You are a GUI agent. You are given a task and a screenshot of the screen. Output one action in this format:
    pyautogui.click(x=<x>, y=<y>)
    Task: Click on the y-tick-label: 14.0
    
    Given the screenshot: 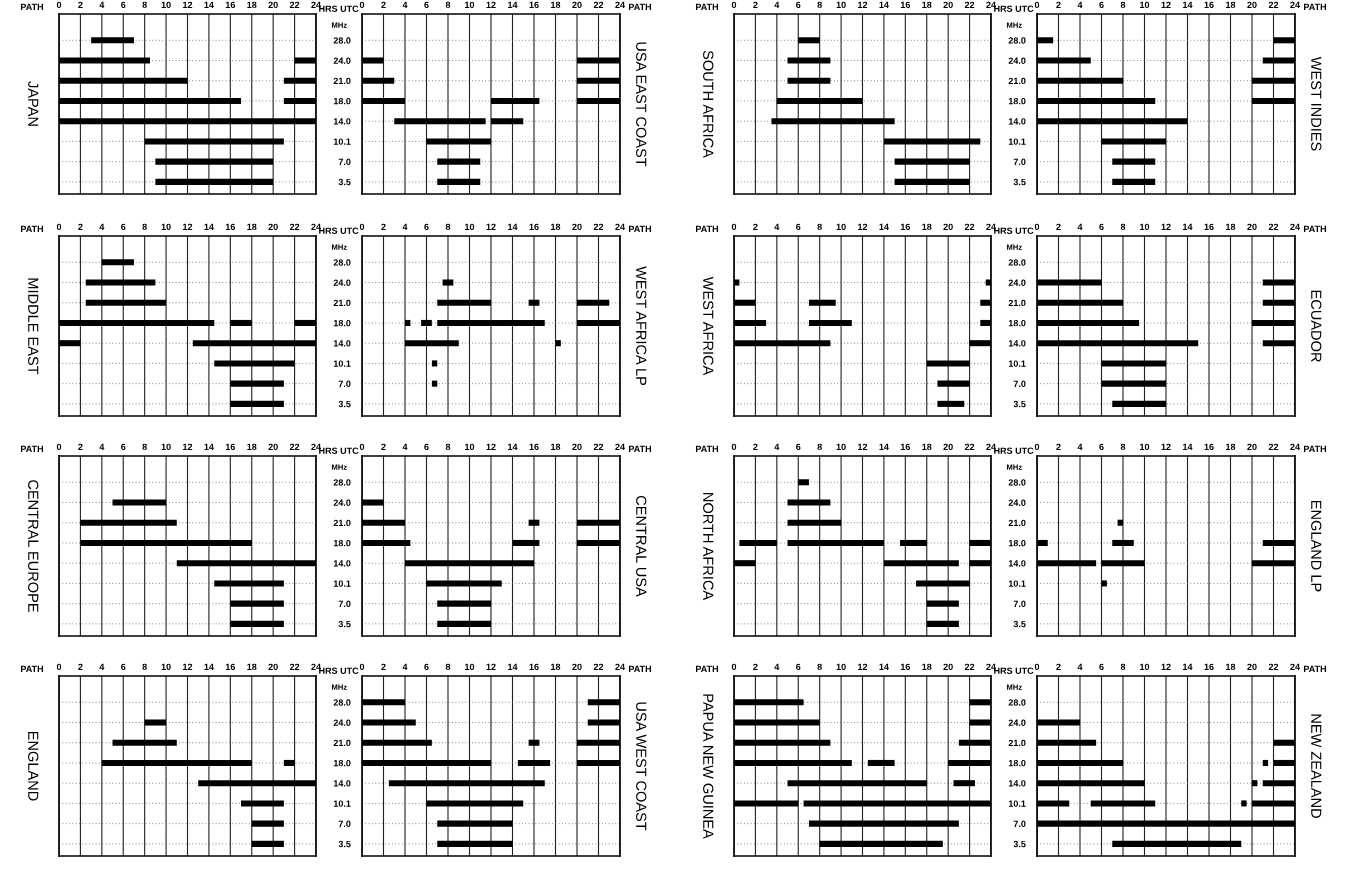 What is the action you would take?
    pyautogui.click(x=342, y=343)
    